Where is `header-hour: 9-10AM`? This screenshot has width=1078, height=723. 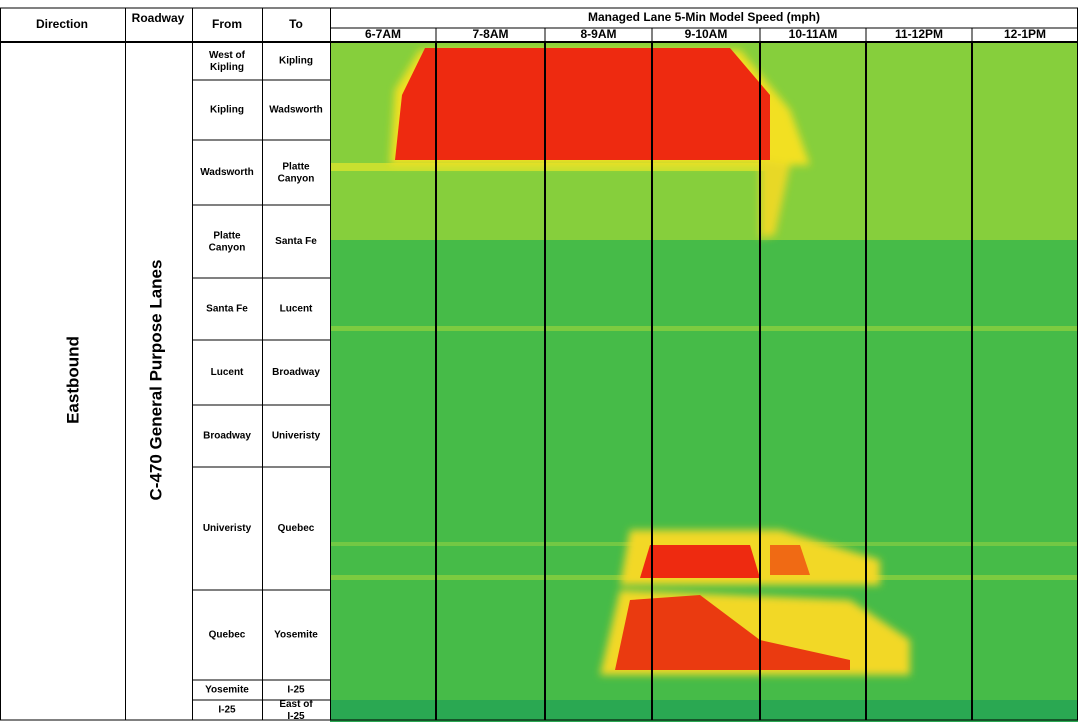 header-hour: 9-10AM is located at coordinates (706, 34).